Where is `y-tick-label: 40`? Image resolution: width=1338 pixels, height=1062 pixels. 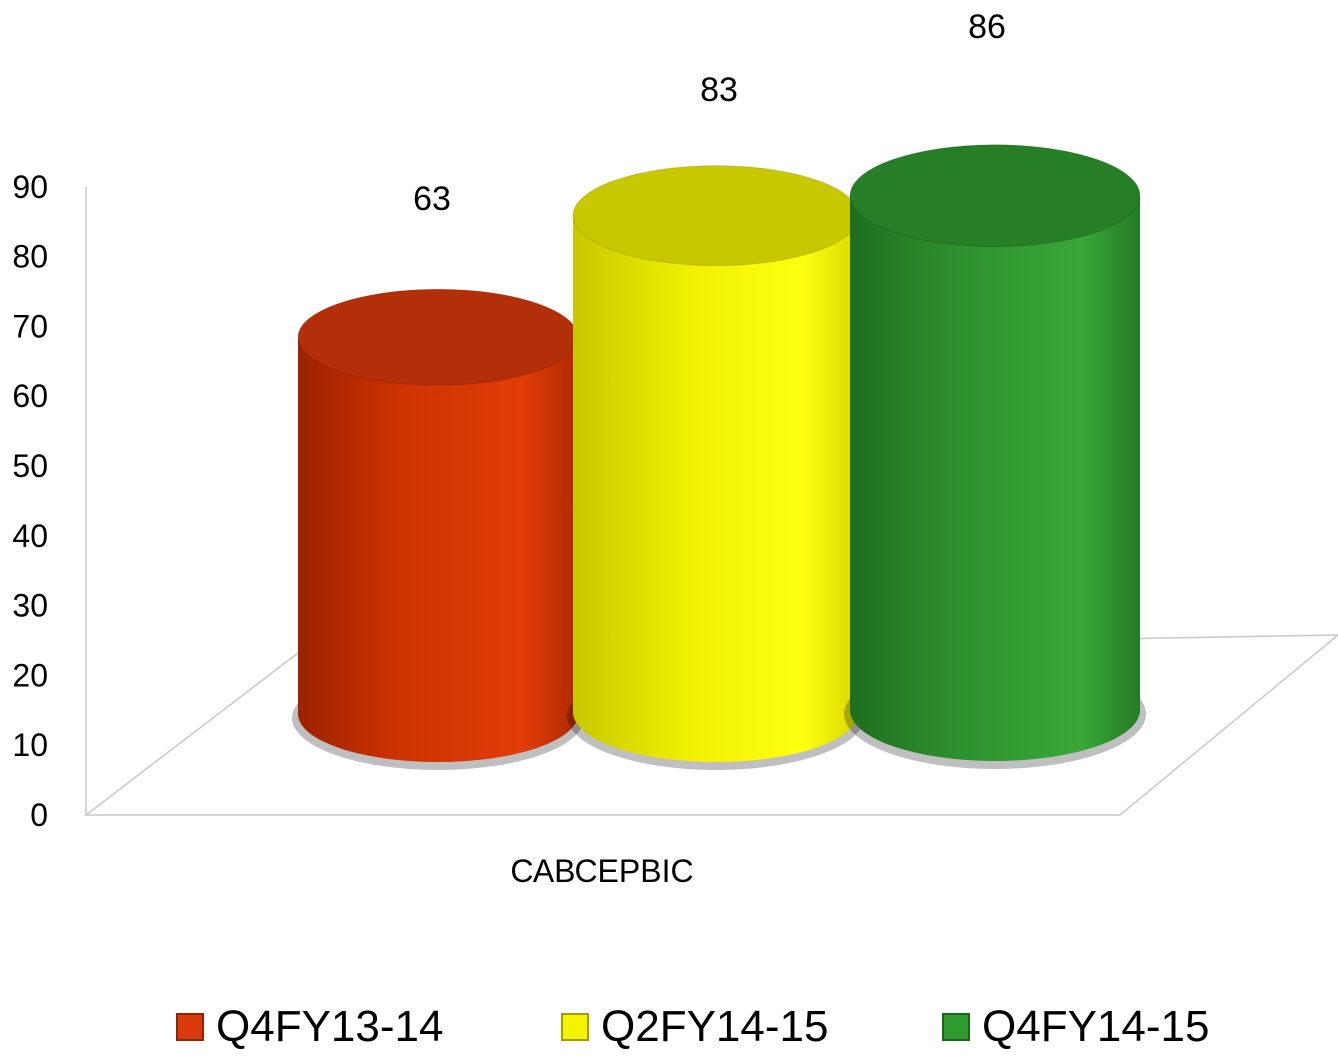 y-tick-label: 40 is located at coordinates (30, 536).